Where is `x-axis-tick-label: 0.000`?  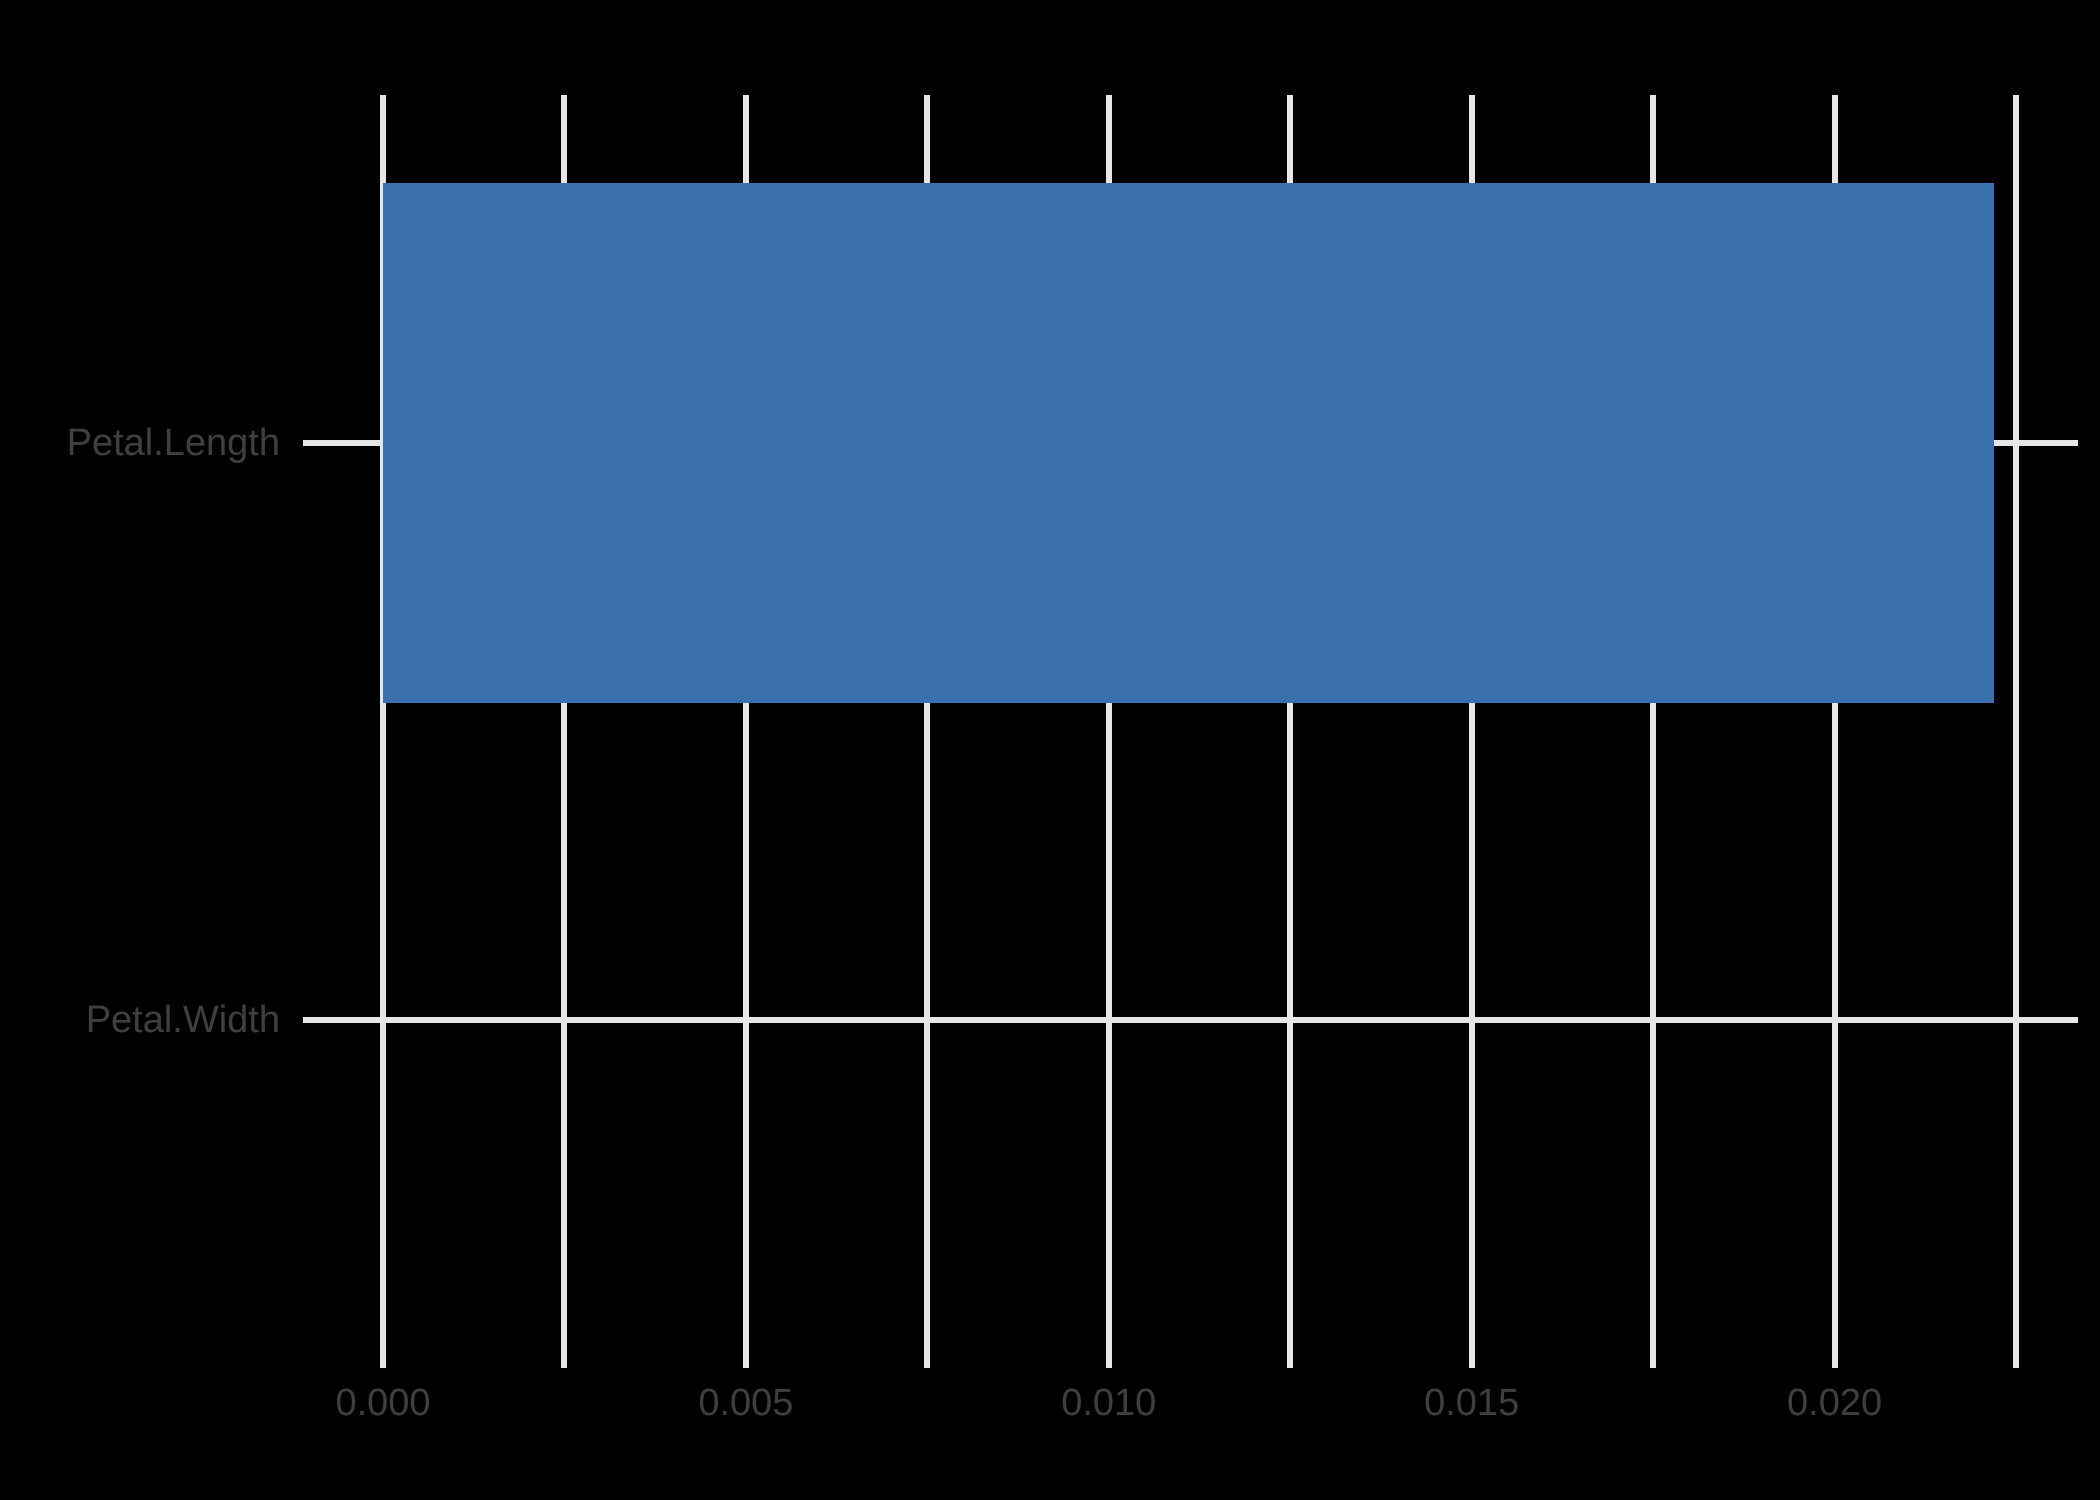 x-axis-tick-label: 0.000 is located at coordinates (383, 1403).